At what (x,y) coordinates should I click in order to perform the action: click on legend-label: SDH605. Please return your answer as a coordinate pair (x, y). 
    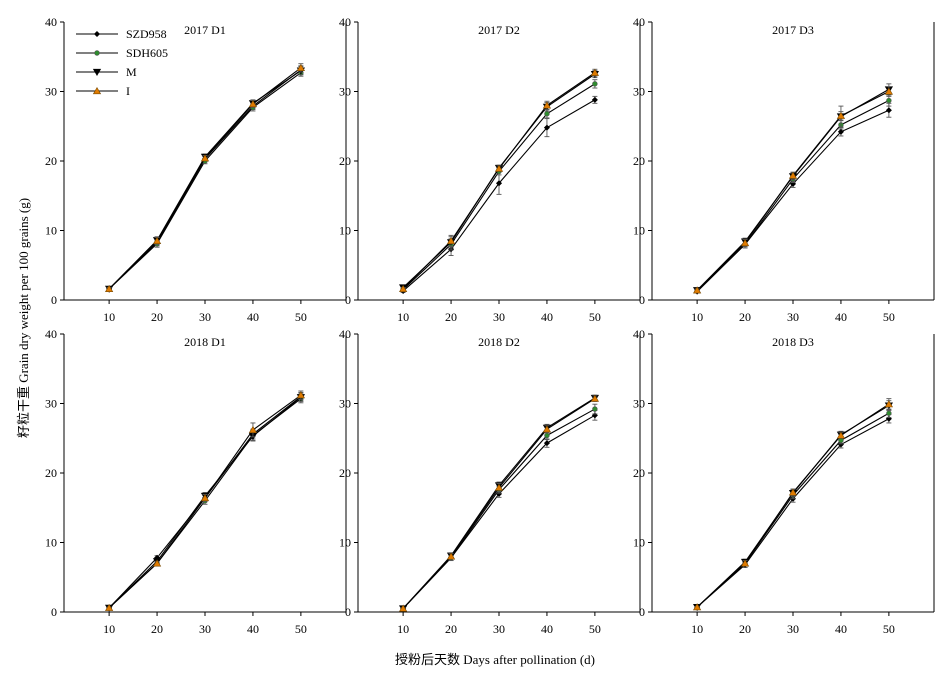
    Looking at the image, I should click on (147, 53).